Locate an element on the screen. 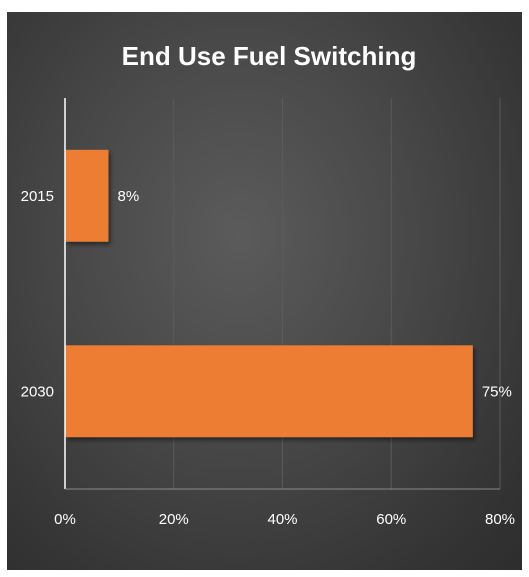  bar-2015 is located at coordinates (87, 195).